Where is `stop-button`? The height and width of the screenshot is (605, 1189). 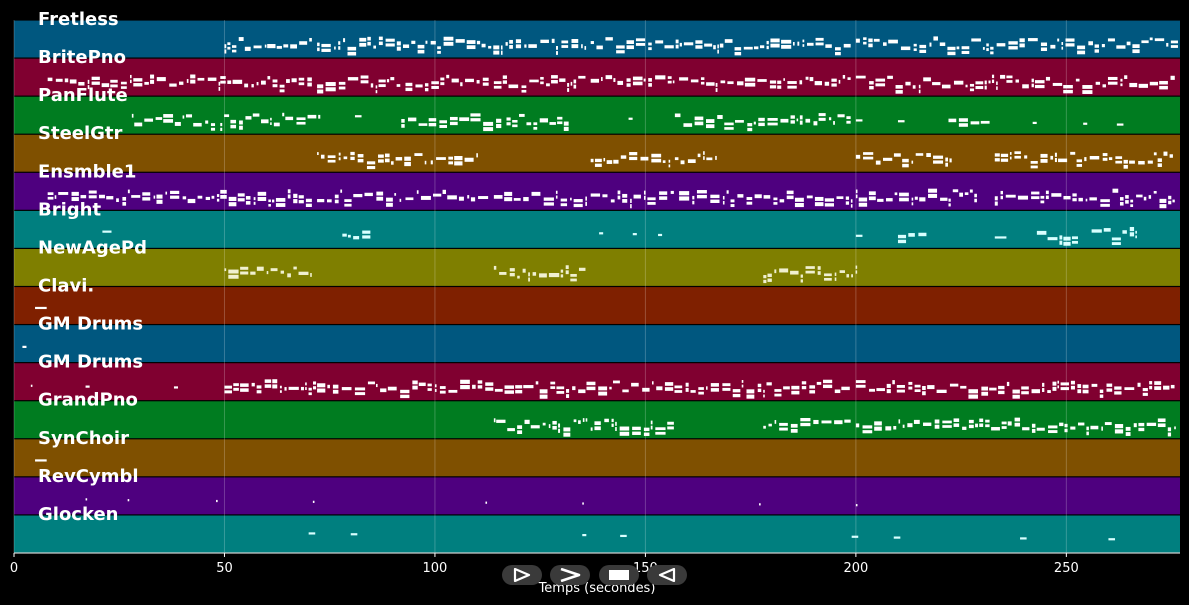
stop-button is located at coordinates (619, 575).